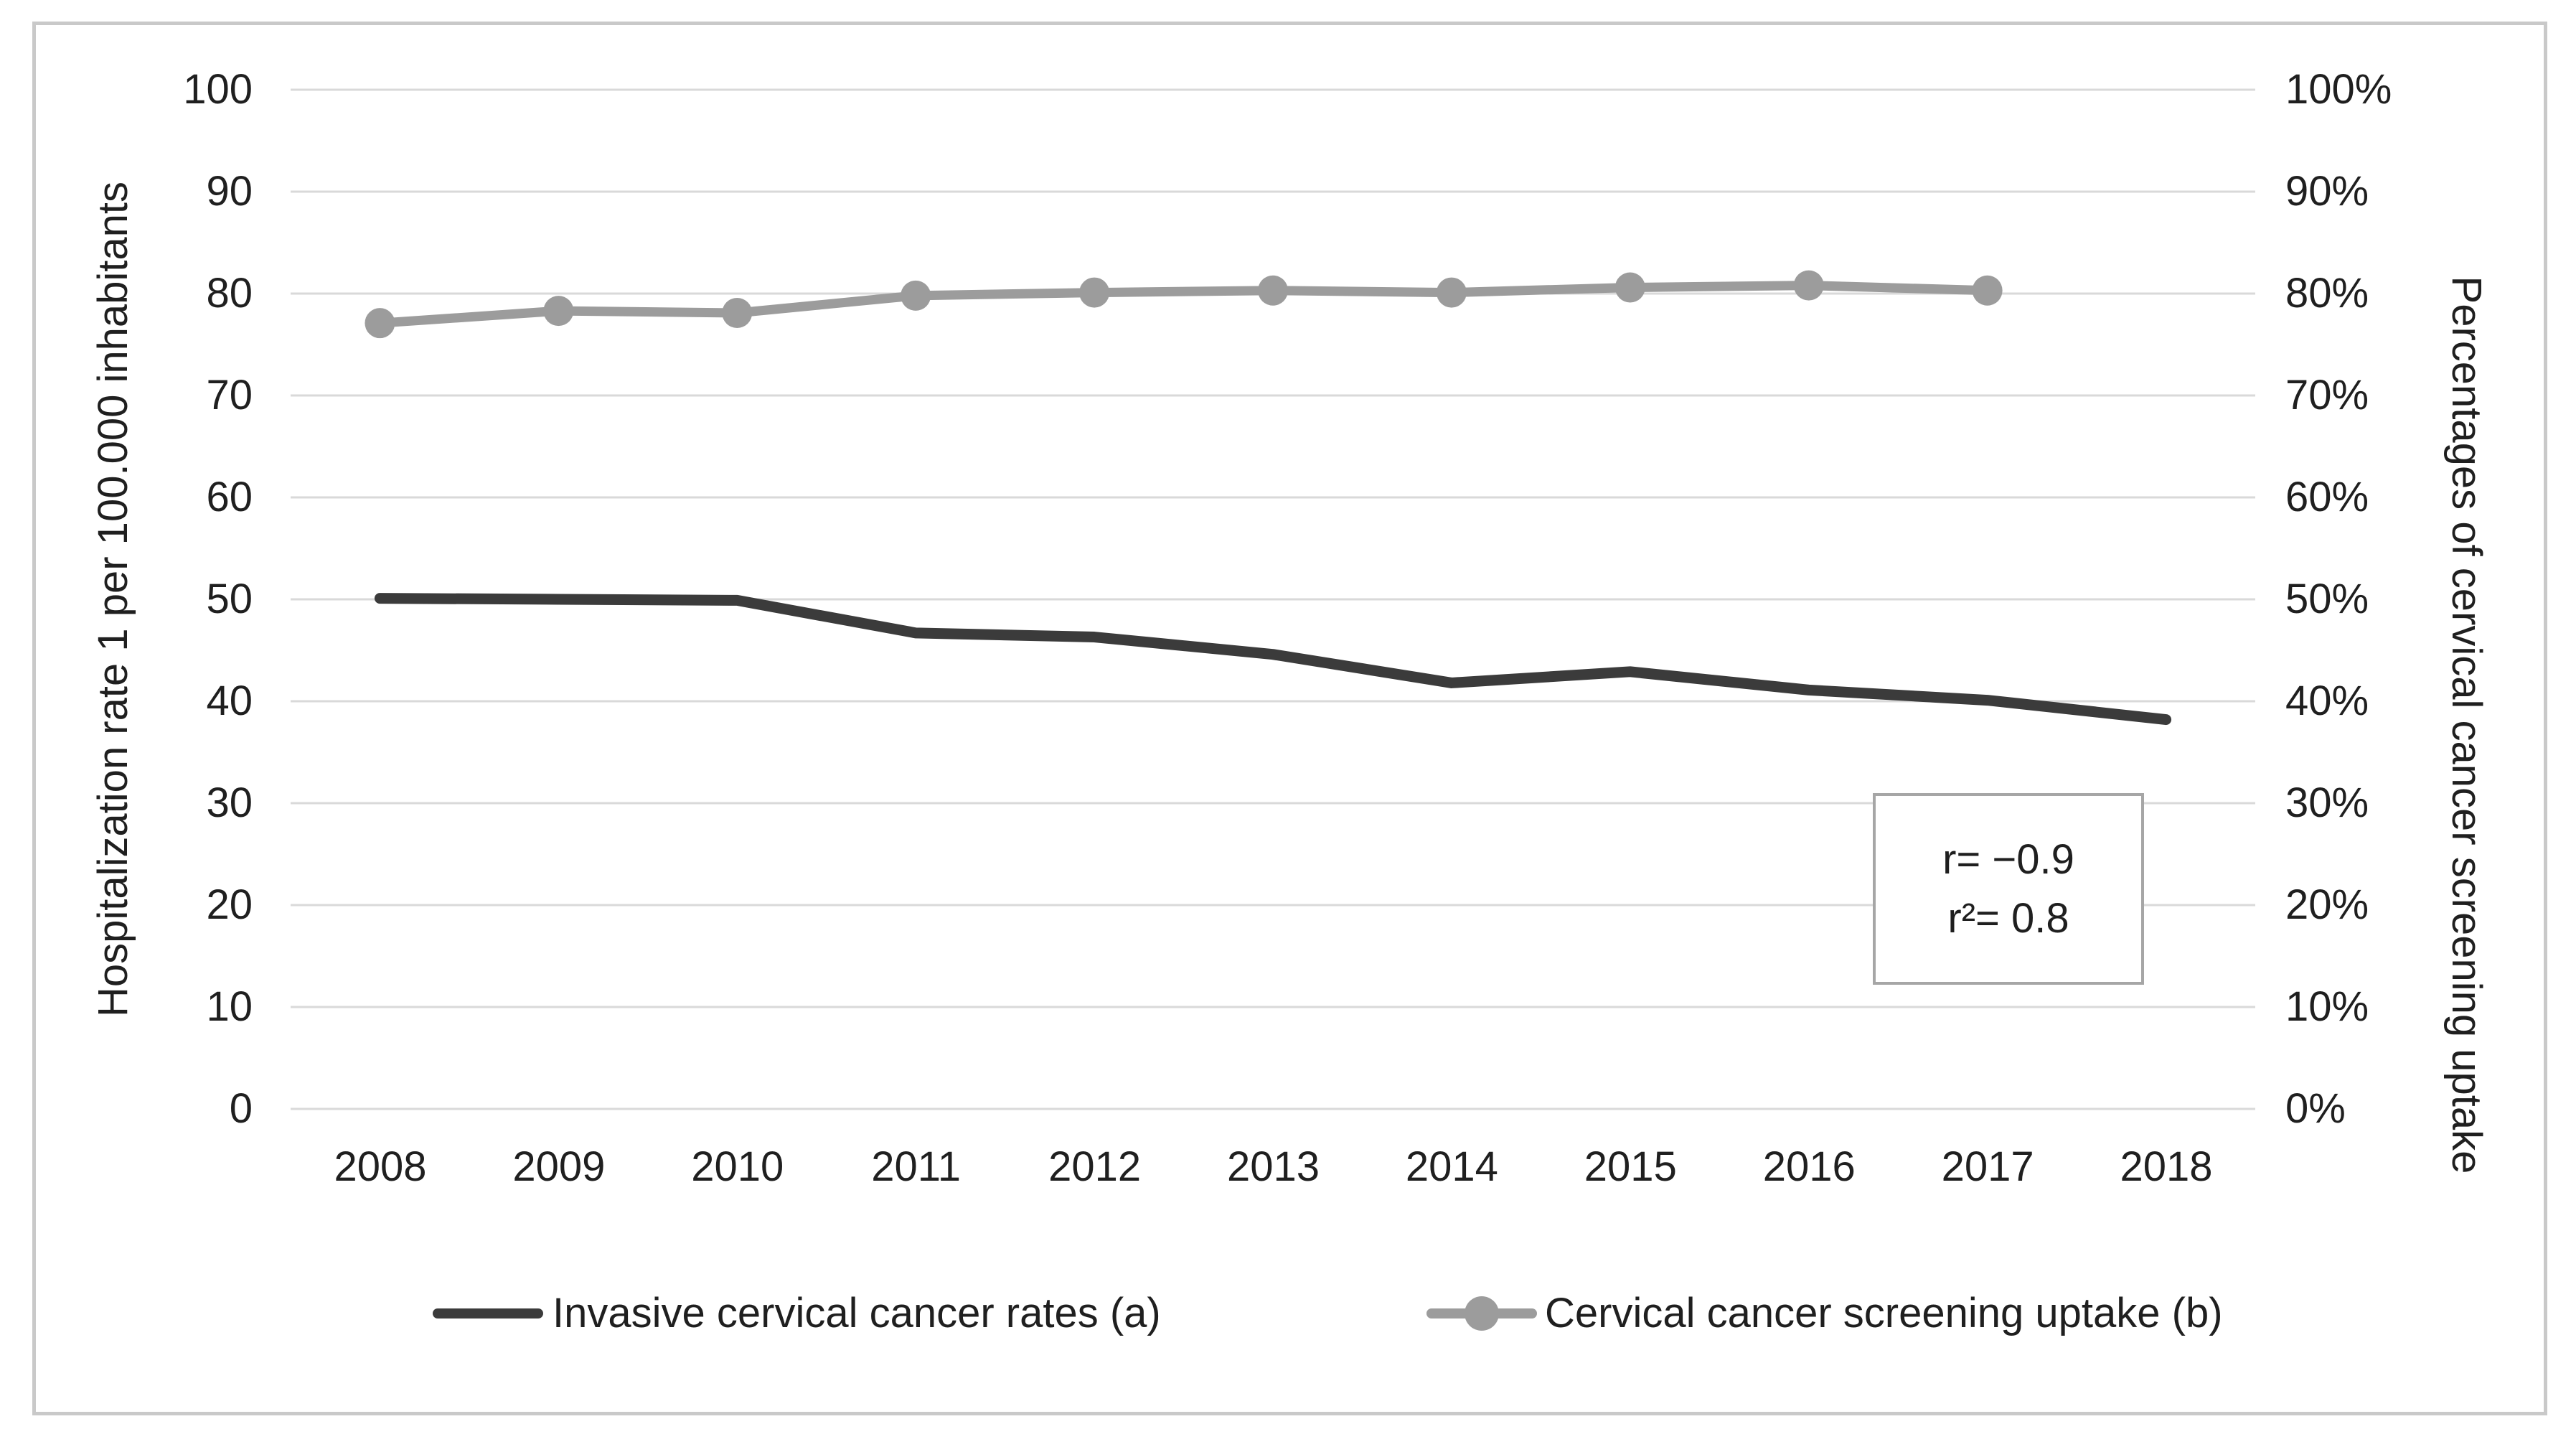 This screenshot has width=2576, height=1452. I want to click on legend-line-swatch-dark, so click(488, 1313).